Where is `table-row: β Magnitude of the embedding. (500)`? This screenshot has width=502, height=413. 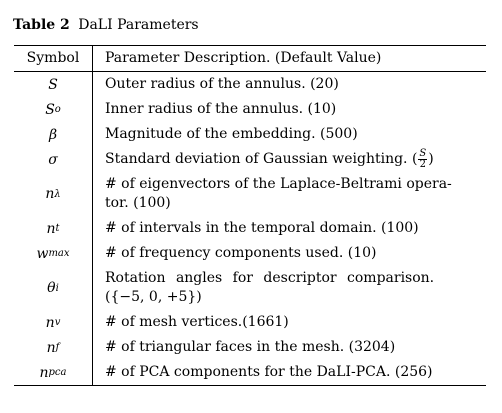 table-row: β Magnitude of the embedding. (500) is located at coordinates (250, 134).